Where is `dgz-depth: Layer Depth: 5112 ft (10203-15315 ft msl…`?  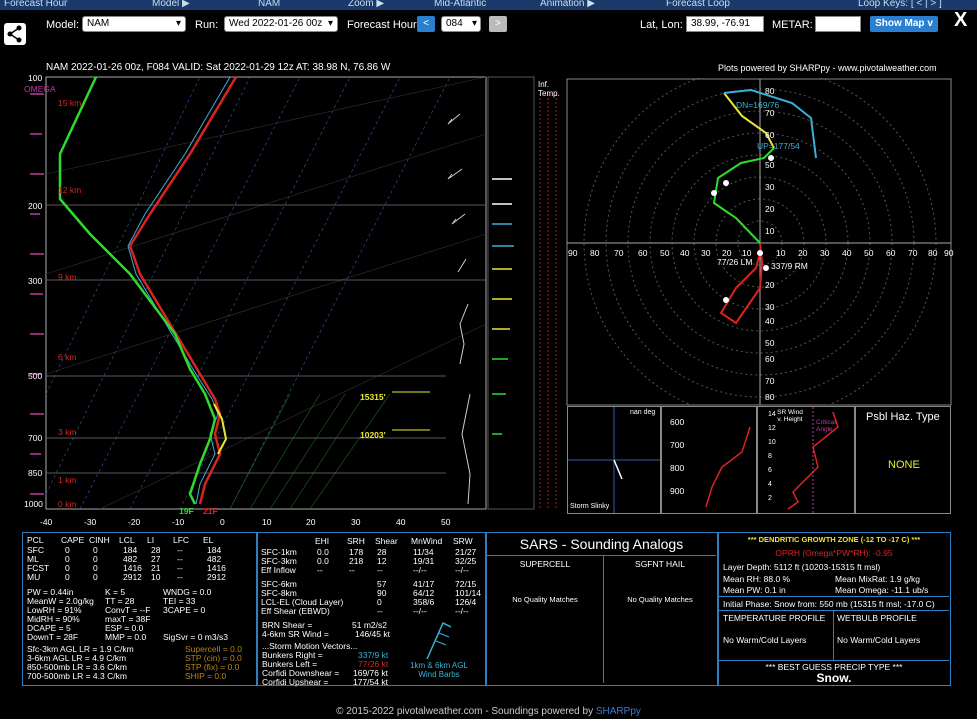 dgz-depth: Layer Depth: 5112 ft (10203-15315 ft msl… is located at coordinates (802, 567).